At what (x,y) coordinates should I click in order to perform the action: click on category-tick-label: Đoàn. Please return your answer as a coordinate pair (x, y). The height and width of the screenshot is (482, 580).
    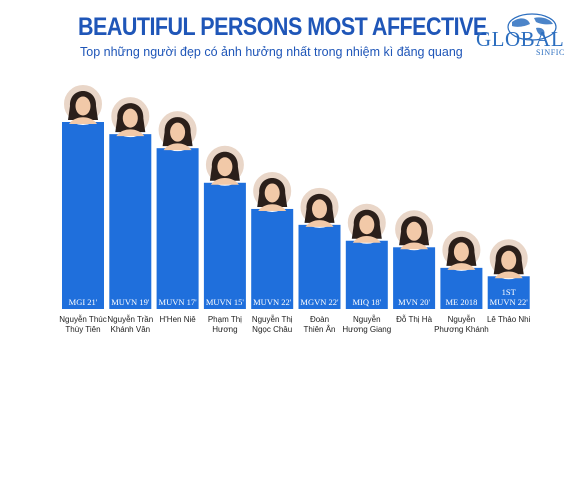
    Looking at the image, I should click on (319, 319).